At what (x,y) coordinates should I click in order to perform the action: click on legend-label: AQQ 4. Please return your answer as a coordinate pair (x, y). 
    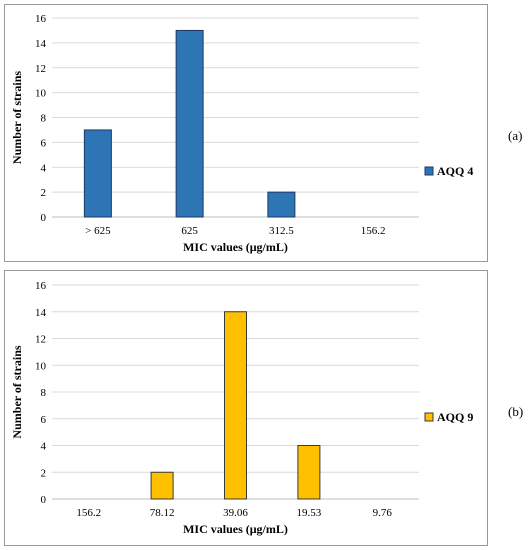
    Looking at the image, I should click on (455, 171).